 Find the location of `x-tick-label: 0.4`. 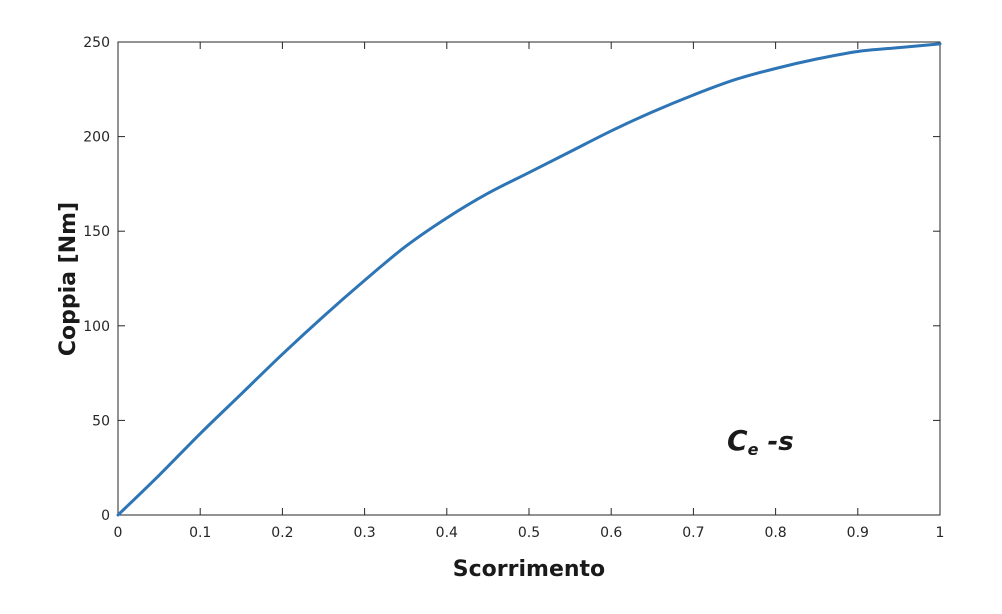

x-tick-label: 0.4 is located at coordinates (447, 533).